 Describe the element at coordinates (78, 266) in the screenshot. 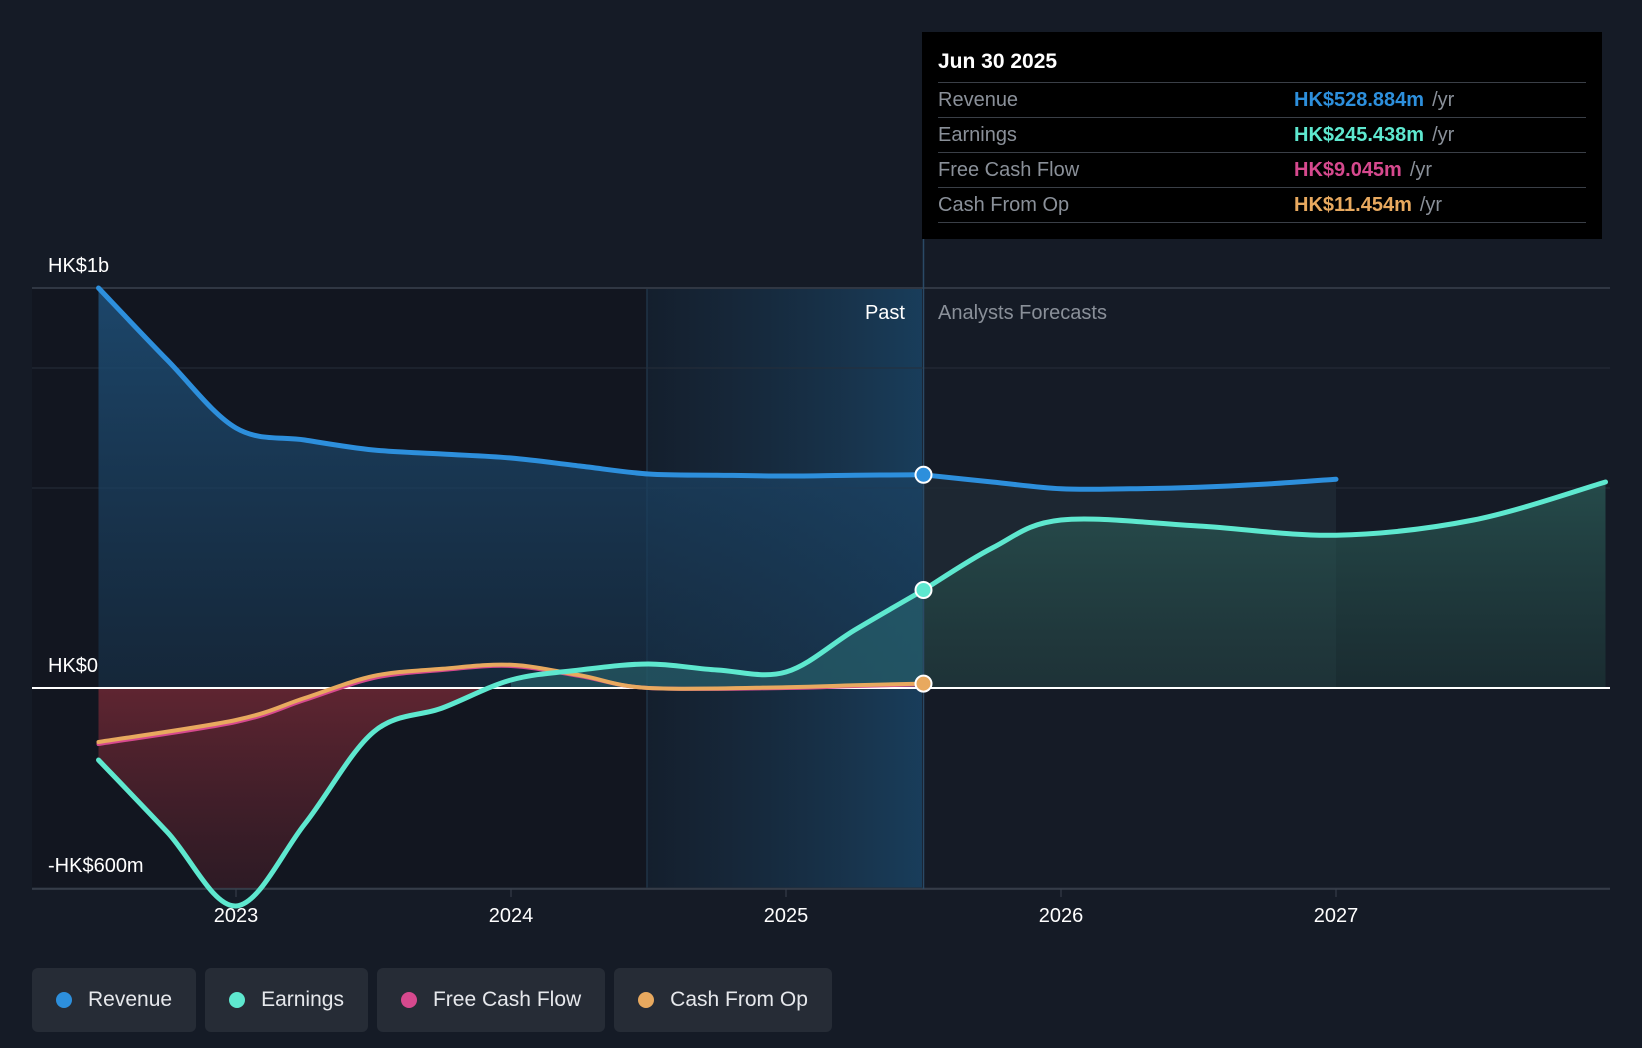

I see `y-label-top: HK$1b` at that location.